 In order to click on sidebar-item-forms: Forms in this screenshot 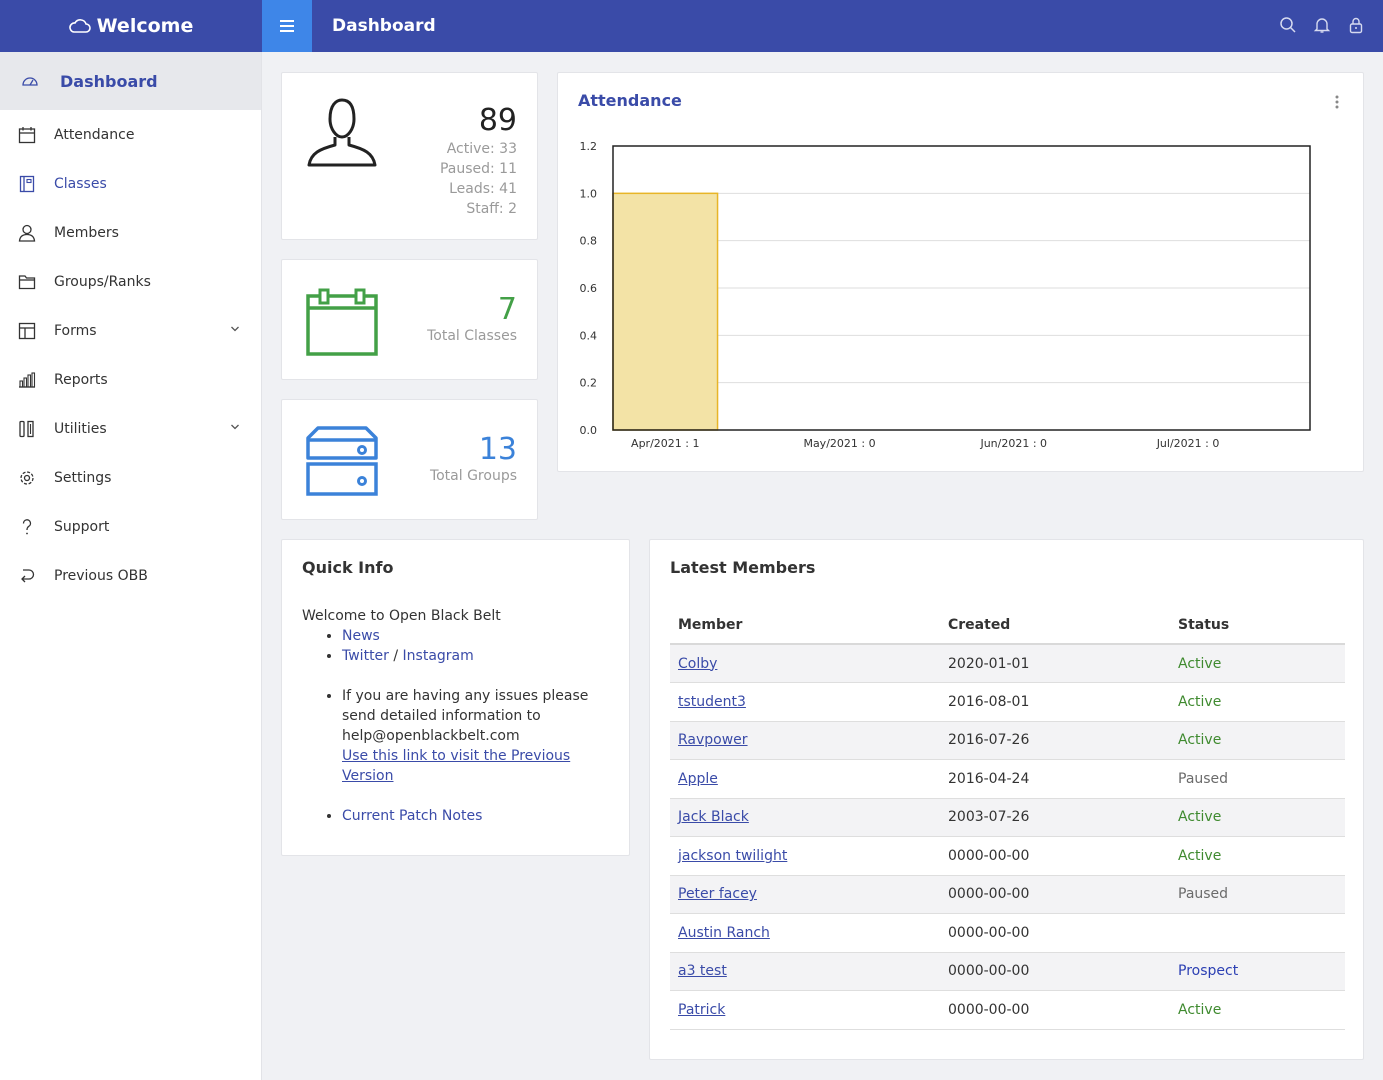, I will do `click(130, 330)`.